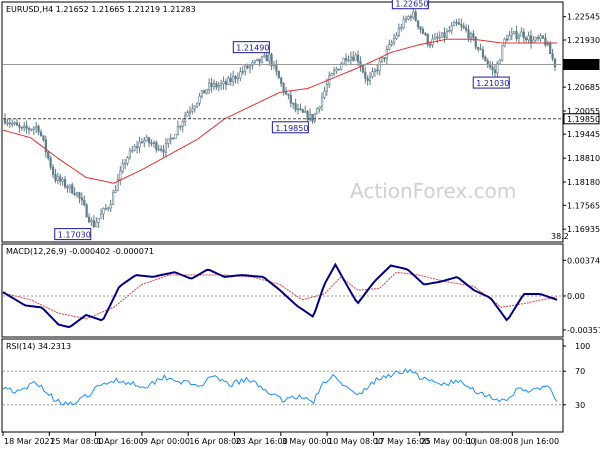 The height and width of the screenshot is (450, 600). What do you see at coordinates (165, 439) in the screenshot?
I see `time-tick: 9 Apr 00:00` at bounding box center [165, 439].